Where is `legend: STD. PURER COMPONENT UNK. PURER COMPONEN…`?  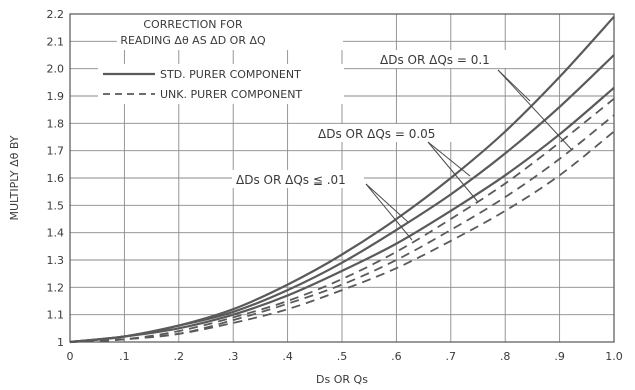 legend: STD. PURER COMPONENT UNK. PURER COMPONEN… is located at coordinates (221, 84).